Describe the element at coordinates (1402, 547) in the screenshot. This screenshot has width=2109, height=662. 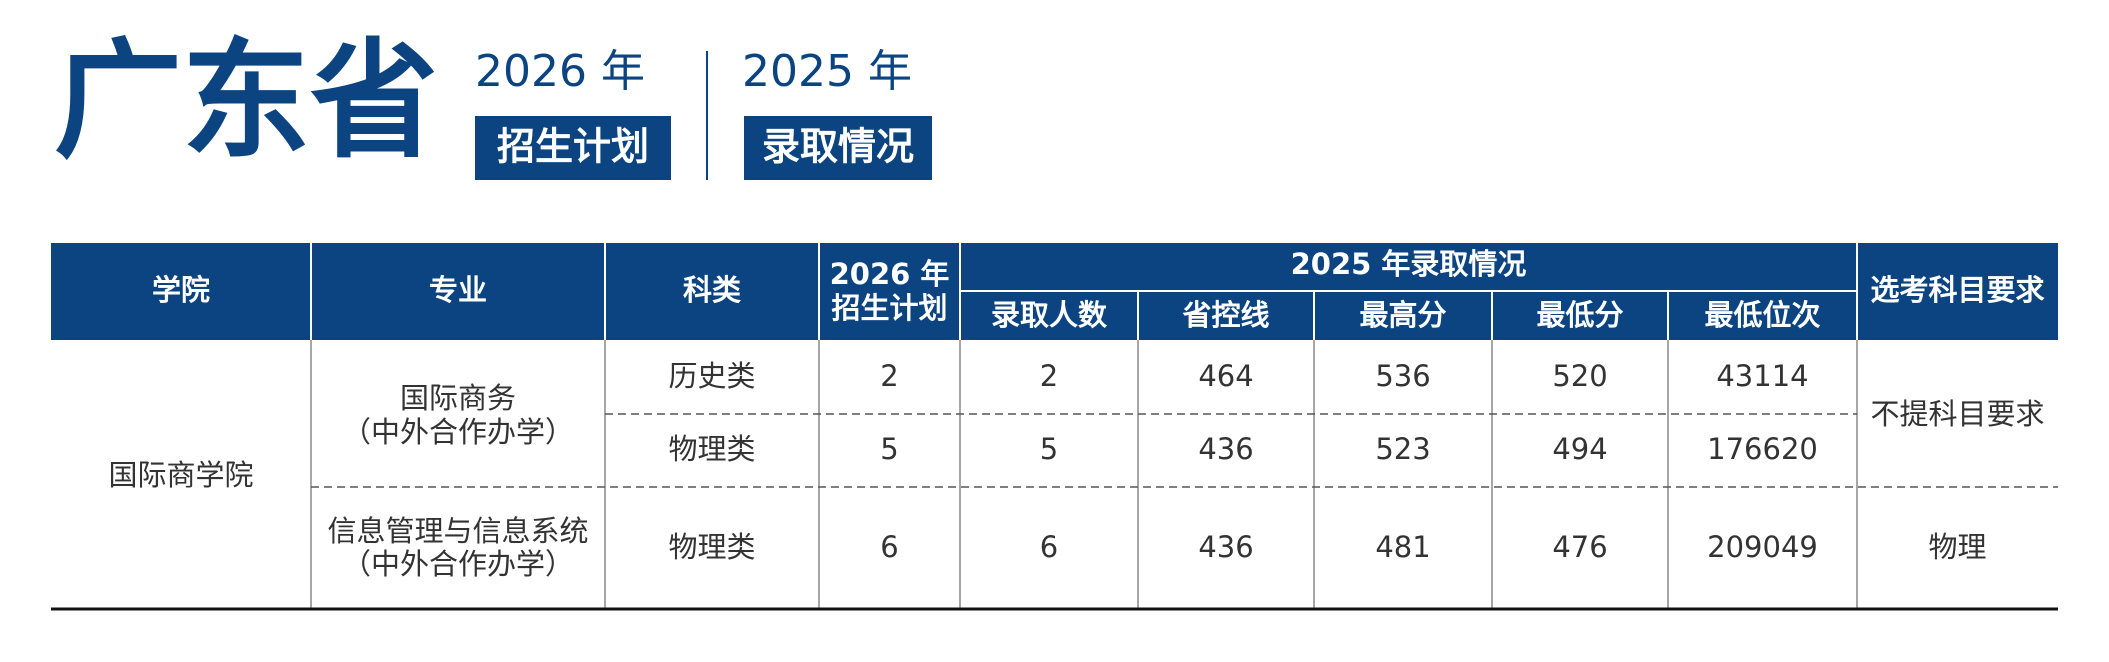
I see `data-cell: 481` at that location.